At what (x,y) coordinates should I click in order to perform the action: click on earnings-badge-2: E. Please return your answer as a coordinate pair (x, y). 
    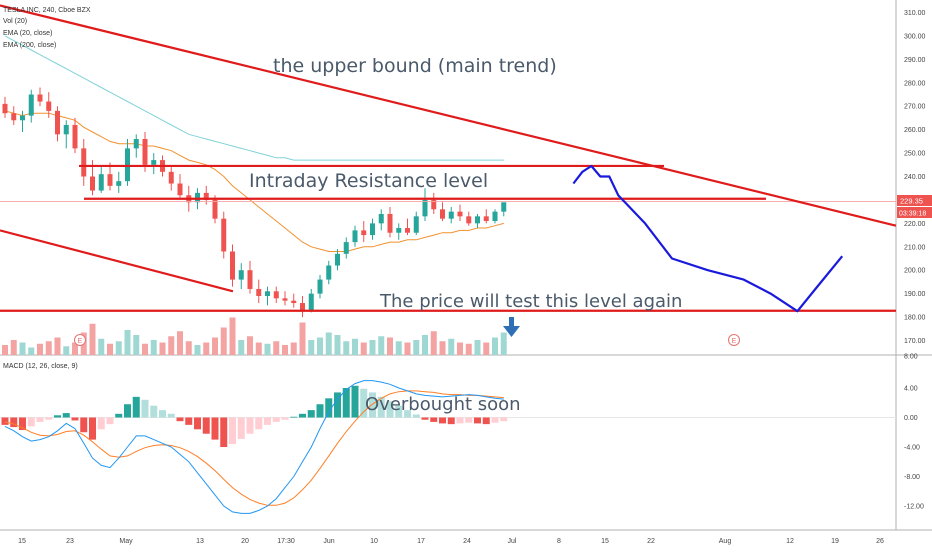
    Looking at the image, I should click on (734, 340).